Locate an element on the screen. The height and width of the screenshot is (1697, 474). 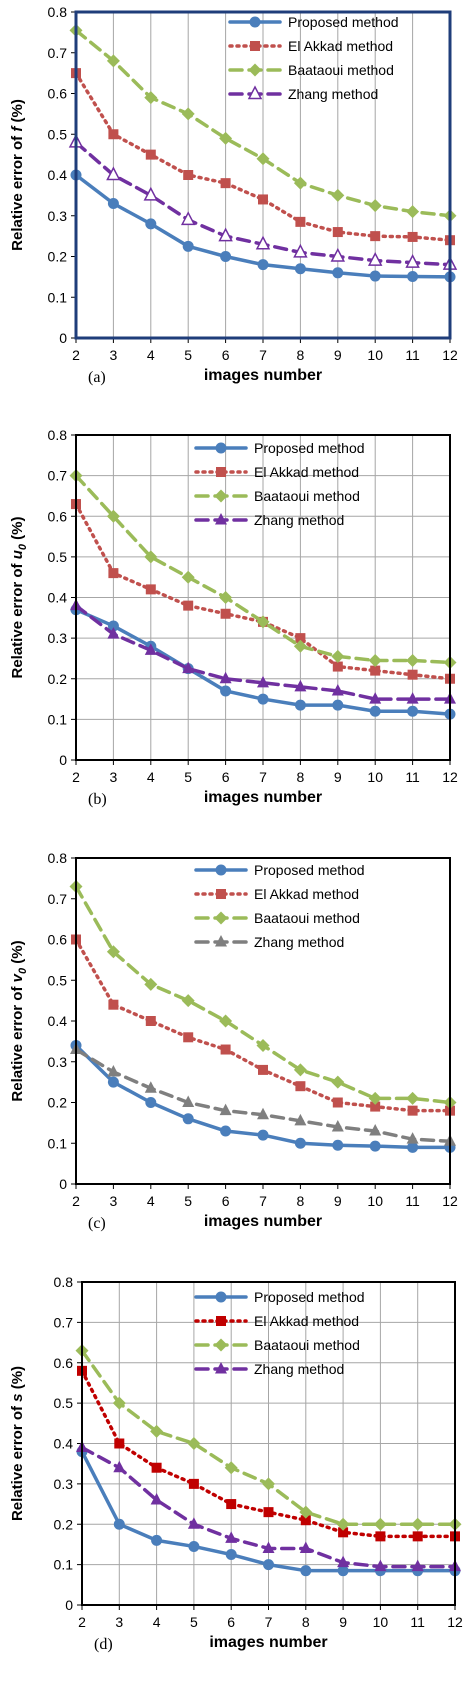
x-tick-label: 12 is located at coordinates (450, 777).